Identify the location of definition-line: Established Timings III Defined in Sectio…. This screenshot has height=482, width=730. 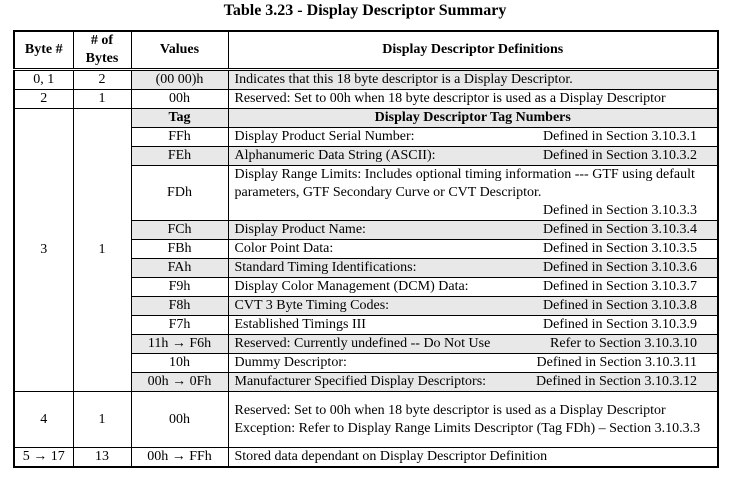
(473, 325).